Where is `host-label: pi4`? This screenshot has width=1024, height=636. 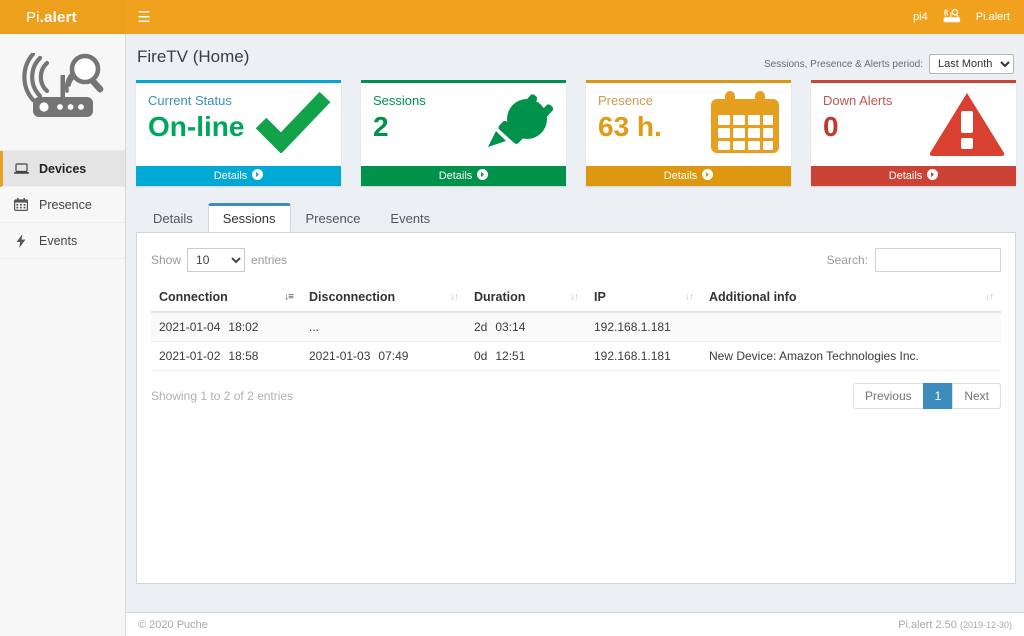
host-label: pi4 is located at coordinates (920, 17).